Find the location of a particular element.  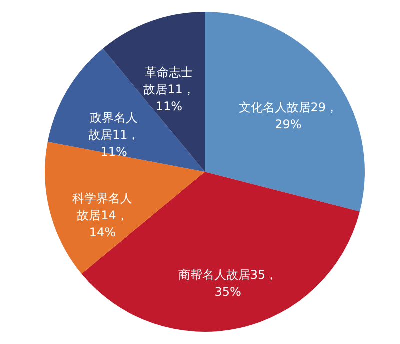

slice-label: 文化名人故居29，29% is located at coordinates (288, 116).